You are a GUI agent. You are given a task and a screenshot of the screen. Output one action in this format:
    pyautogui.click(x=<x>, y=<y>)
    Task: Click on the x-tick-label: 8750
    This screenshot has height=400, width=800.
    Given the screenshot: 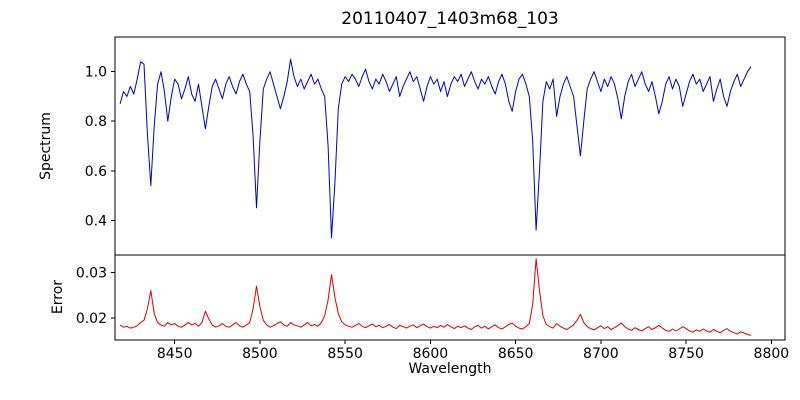 What is the action you would take?
    pyautogui.click(x=686, y=354)
    